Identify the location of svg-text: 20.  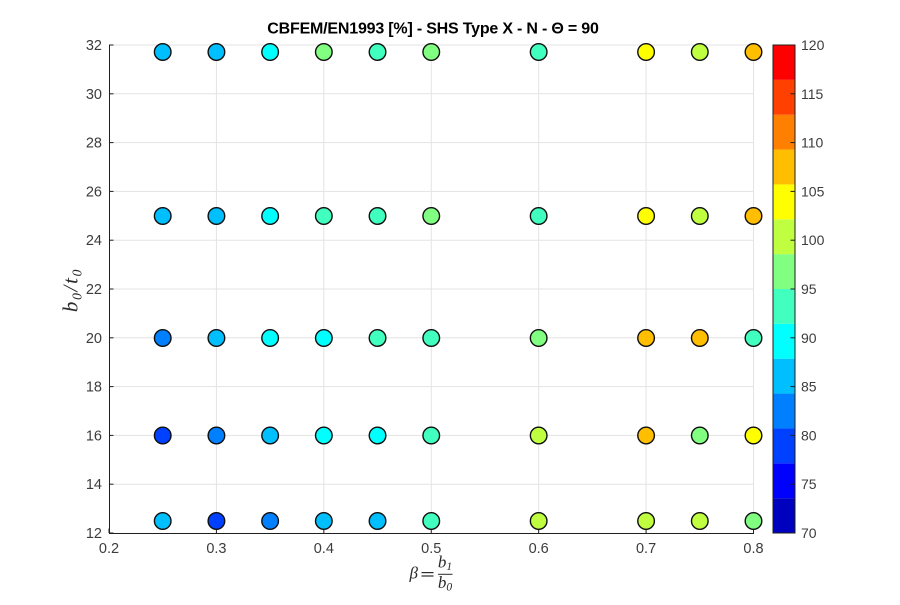
(94, 339).